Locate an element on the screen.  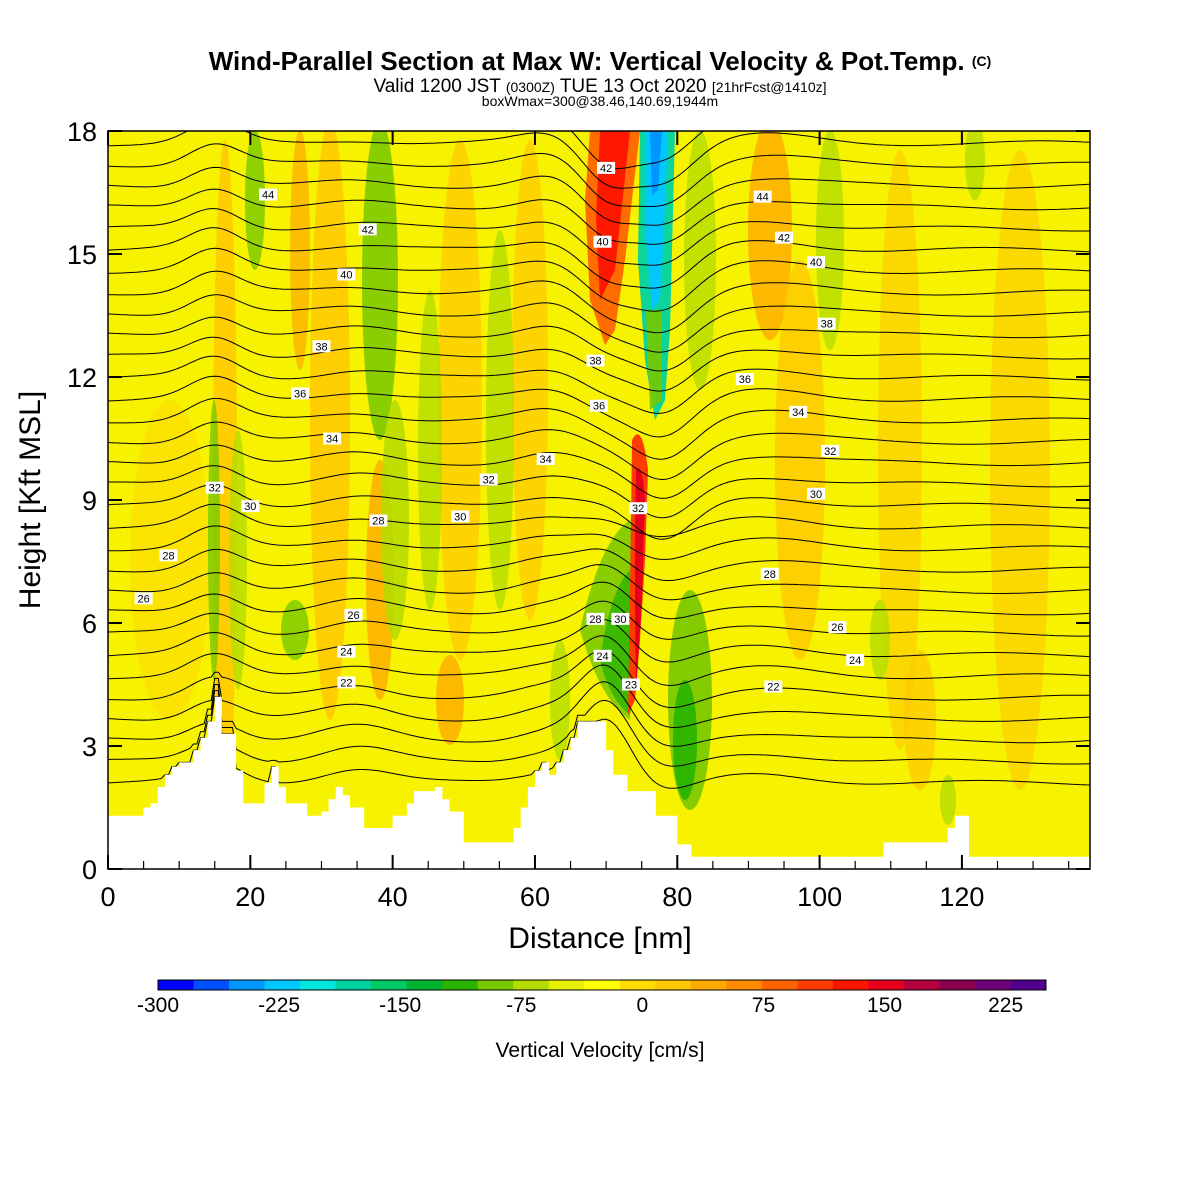
colorbar-tick-label: 75 is located at coordinates (763, 1005).